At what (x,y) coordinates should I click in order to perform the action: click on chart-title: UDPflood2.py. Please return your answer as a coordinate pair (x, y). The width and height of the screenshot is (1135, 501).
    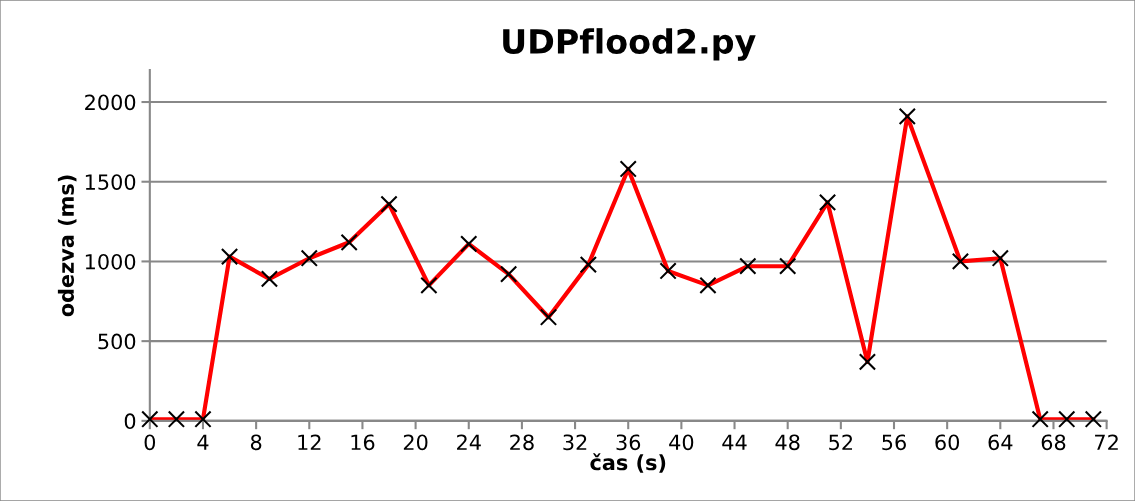
    Looking at the image, I should click on (629, 44).